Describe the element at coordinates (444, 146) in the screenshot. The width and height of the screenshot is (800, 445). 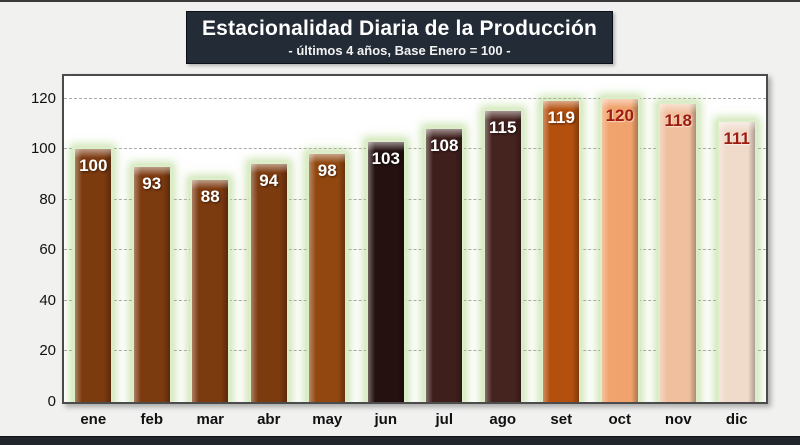
I see `bar-value-label: 108` at that location.